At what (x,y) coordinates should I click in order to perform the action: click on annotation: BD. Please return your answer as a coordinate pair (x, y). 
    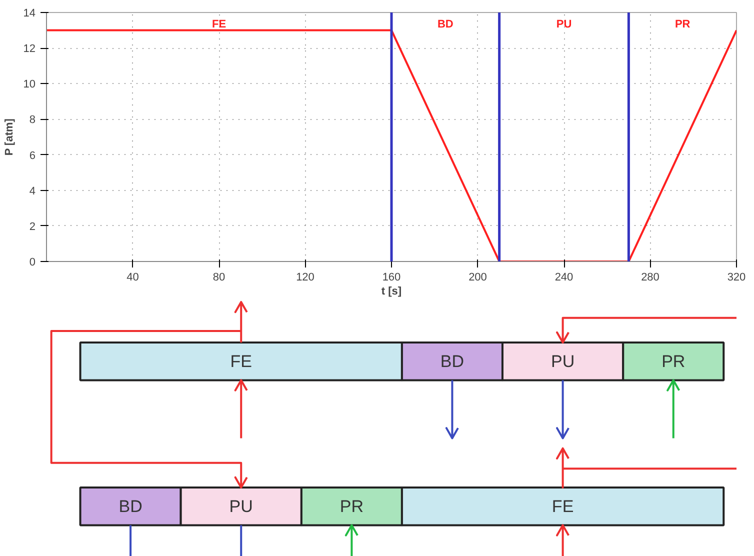
    Looking at the image, I should click on (445, 24).